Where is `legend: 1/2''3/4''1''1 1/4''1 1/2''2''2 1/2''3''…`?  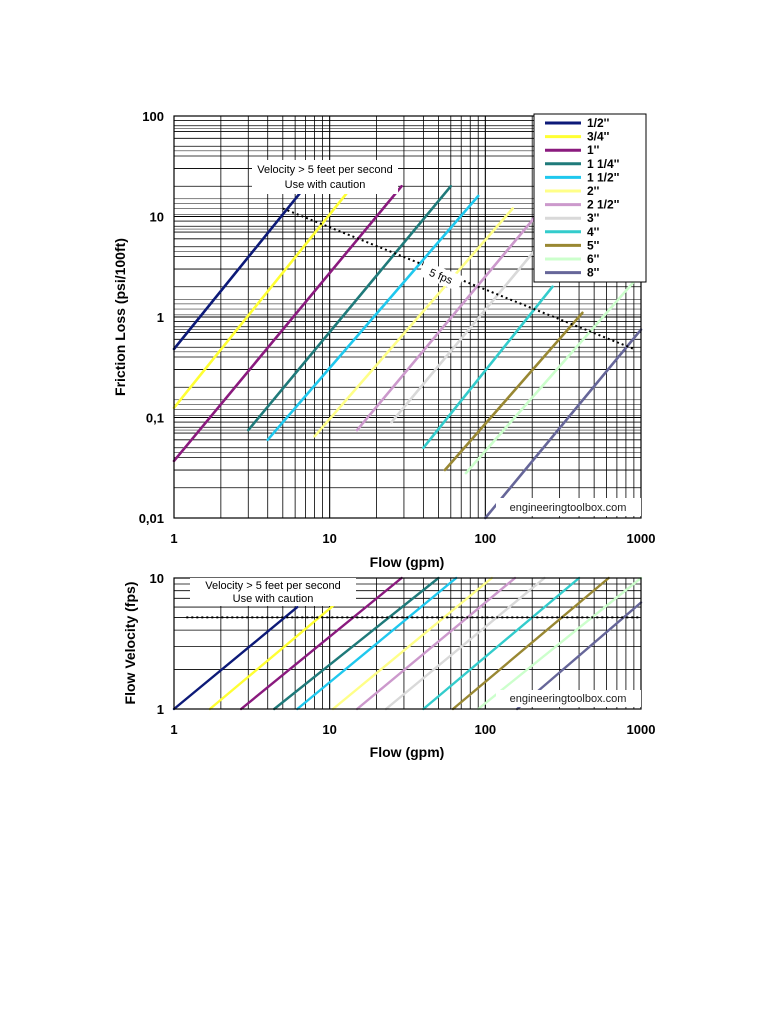
legend: 1/2''3/4''1''1 1/4''1 1/2''2''2 1/2''3''… is located at coordinates (590, 198).